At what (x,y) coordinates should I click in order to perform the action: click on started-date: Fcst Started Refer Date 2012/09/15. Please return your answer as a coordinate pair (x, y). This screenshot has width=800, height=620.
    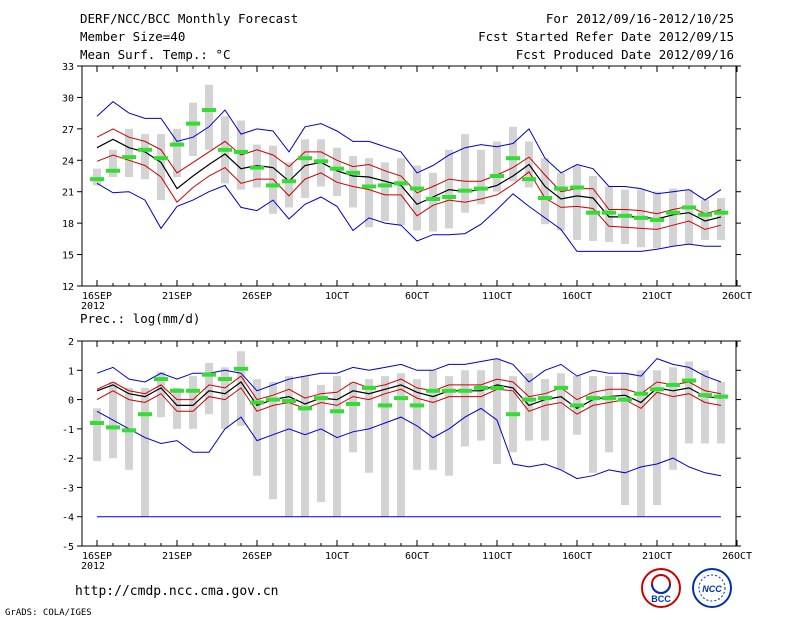
    Looking at the image, I should click on (606, 36).